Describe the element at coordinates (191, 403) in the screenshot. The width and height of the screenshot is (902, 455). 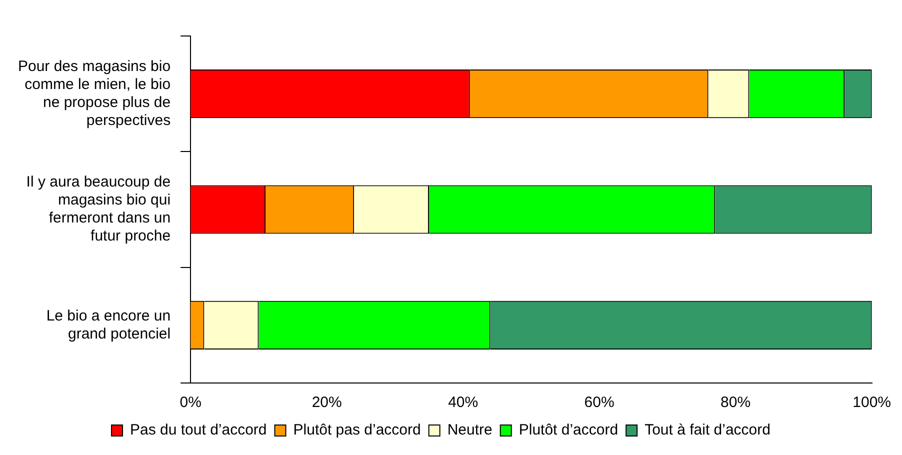
I see `x-tick-label: 0%` at that location.